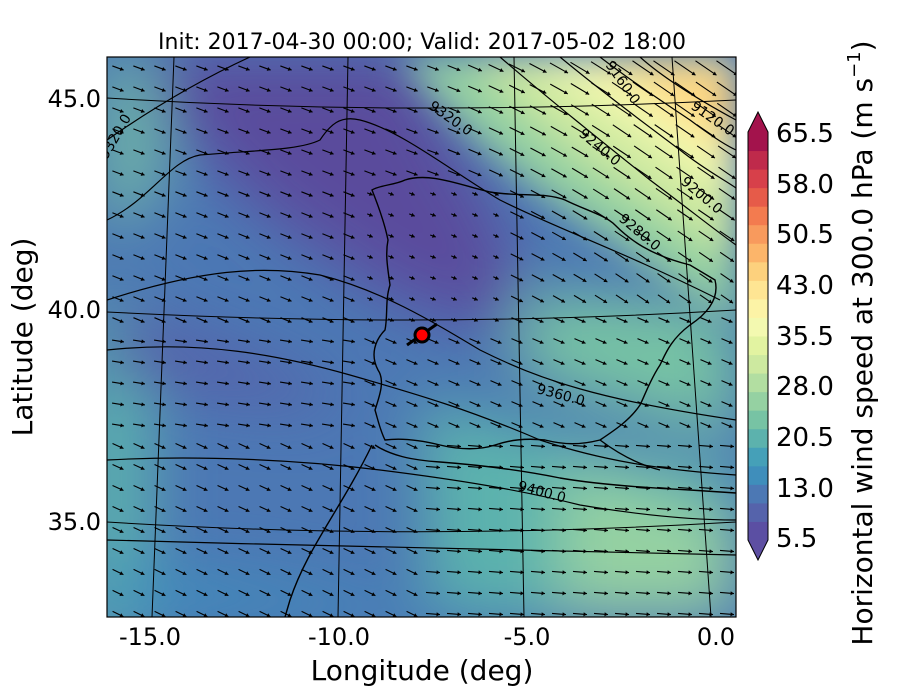 This screenshot has width=900, height=700. I want to click on x-tick-label: -10.0, so click(339, 637).